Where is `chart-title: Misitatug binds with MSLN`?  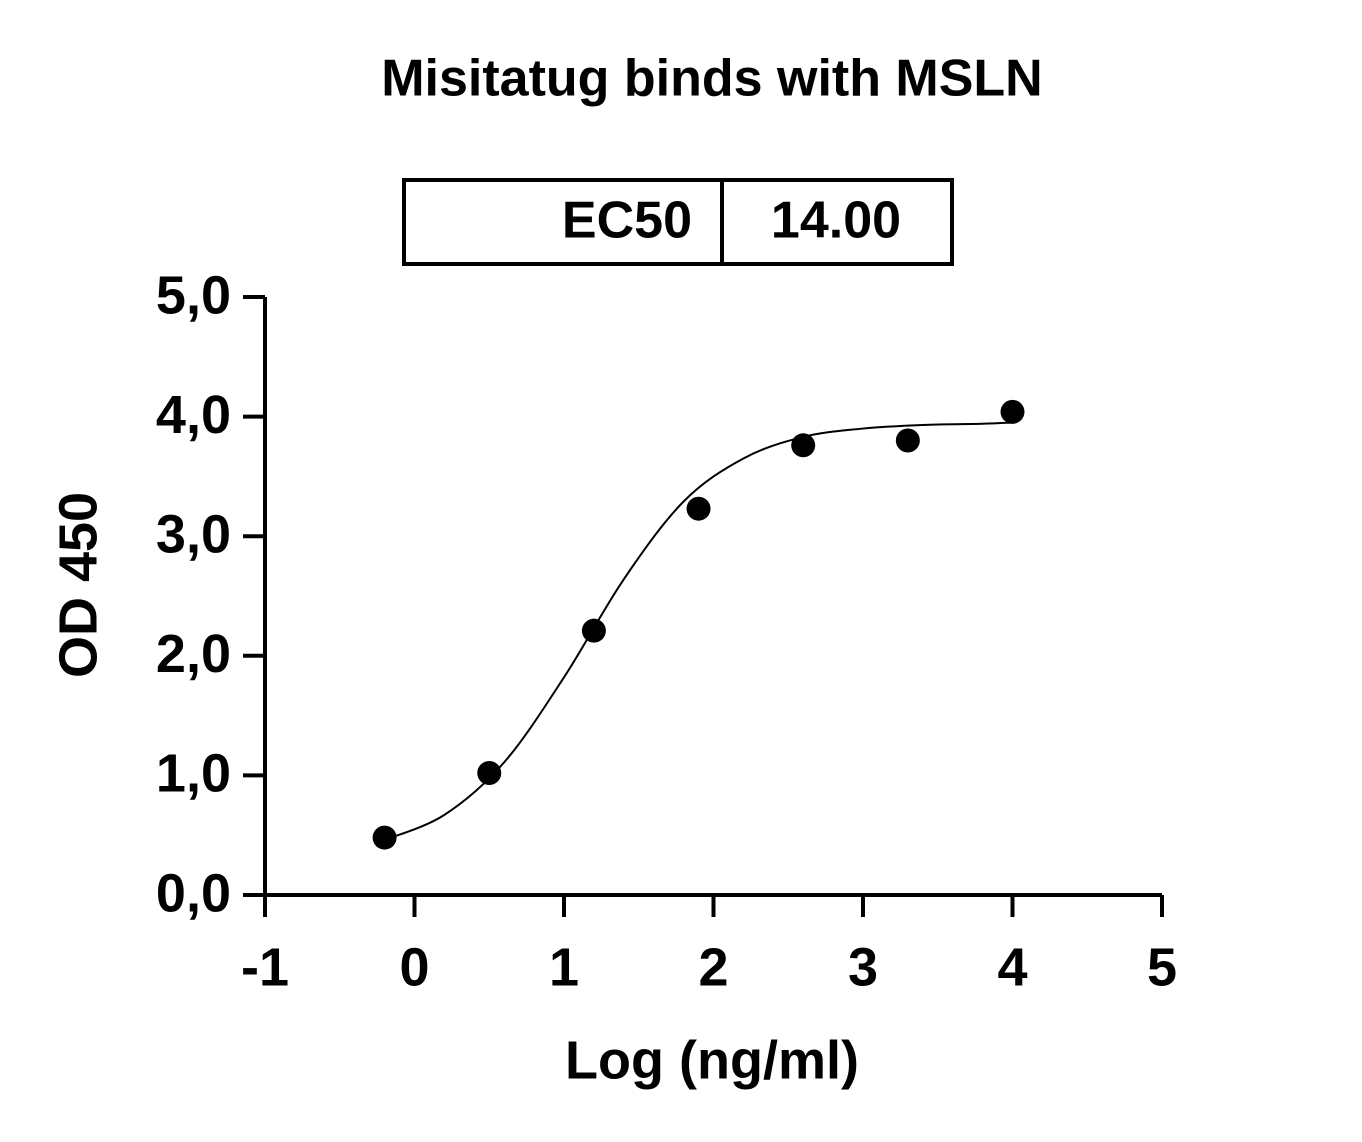
chart-title: Misitatug binds with MSLN is located at coordinates (712, 79).